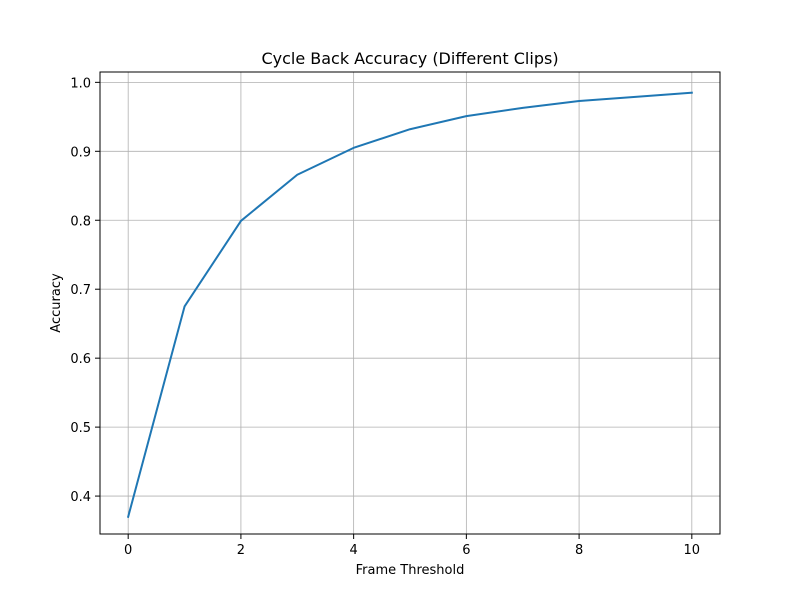 Image resolution: width=800 pixels, height=600 pixels. What do you see at coordinates (80, 359) in the screenshot?
I see `y-tick-label: 0.6` at bounding box center [80, 359].